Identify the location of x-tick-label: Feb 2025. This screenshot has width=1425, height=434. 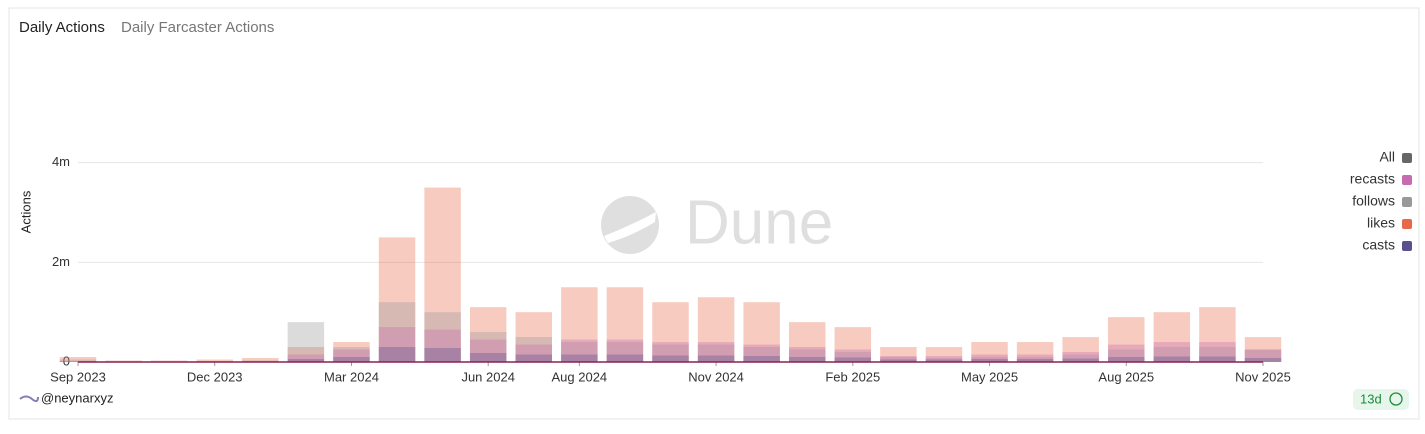
(852, 376).